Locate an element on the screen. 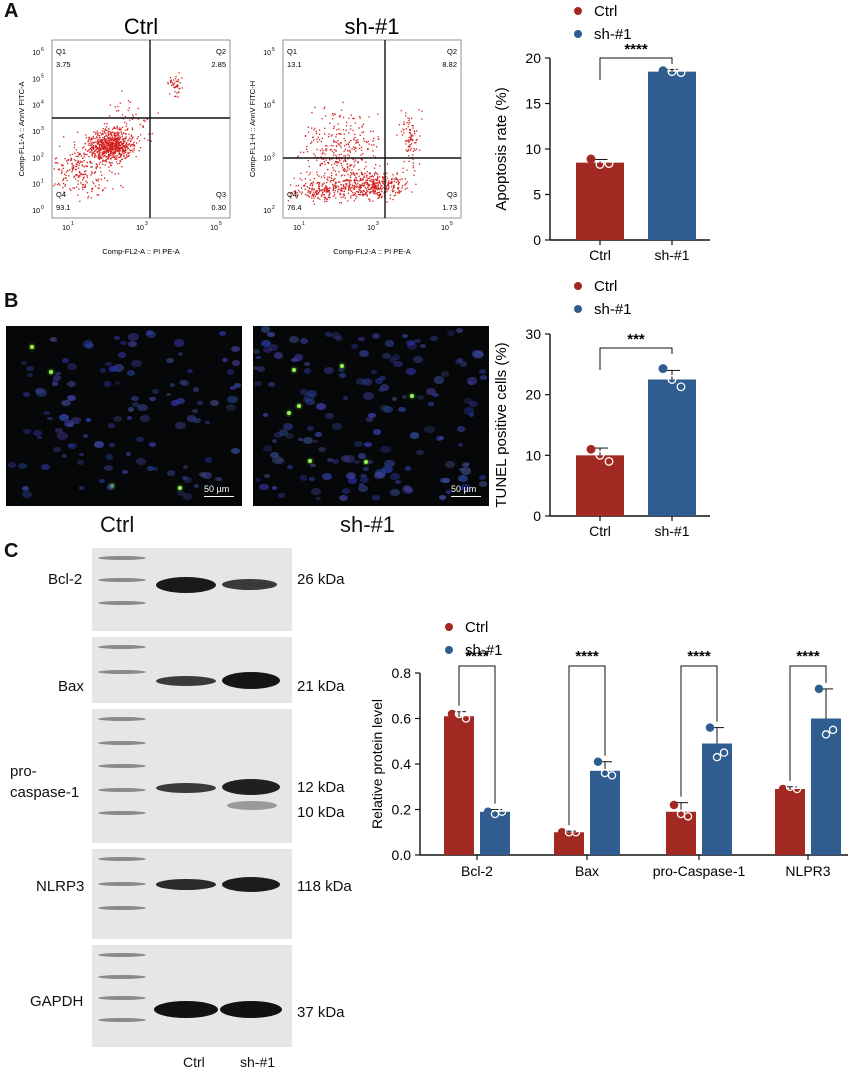 The height and width of the screenshot is (1074, 858). scale-bar-label: 50 µm is located at coordinates (217, 489).